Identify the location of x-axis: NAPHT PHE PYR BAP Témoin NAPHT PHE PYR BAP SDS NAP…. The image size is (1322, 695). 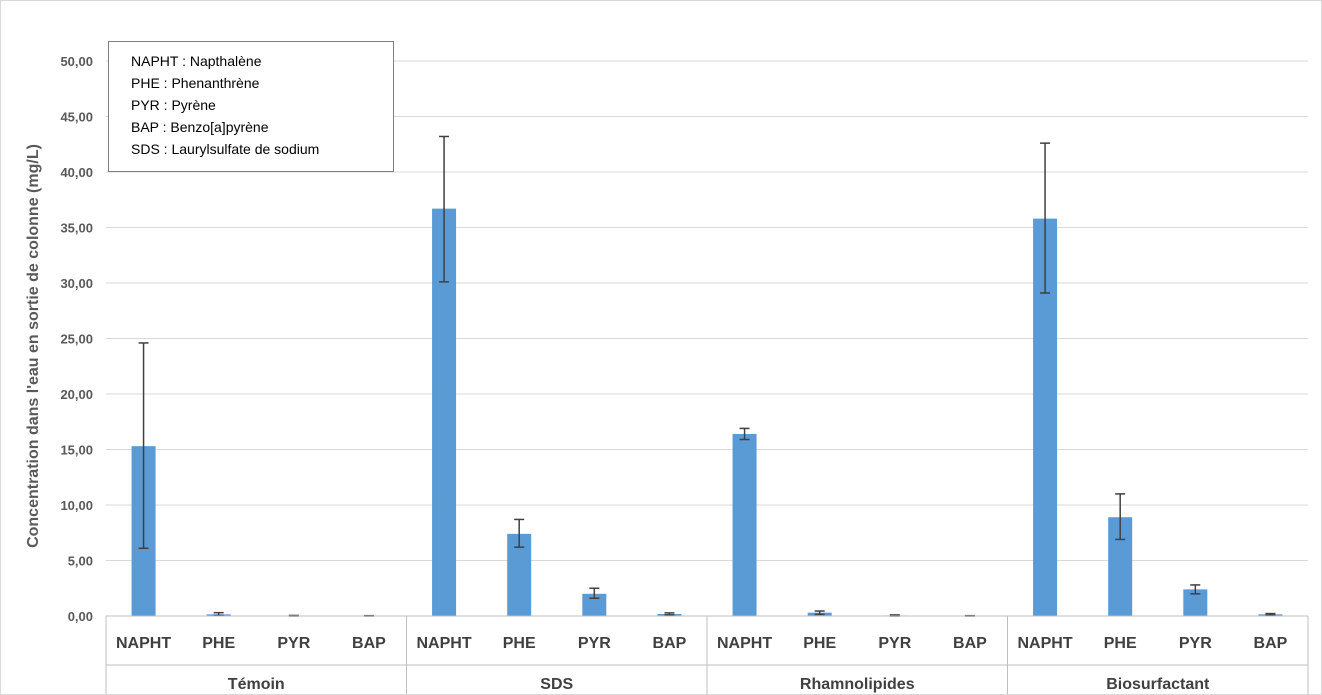
(707, 654).